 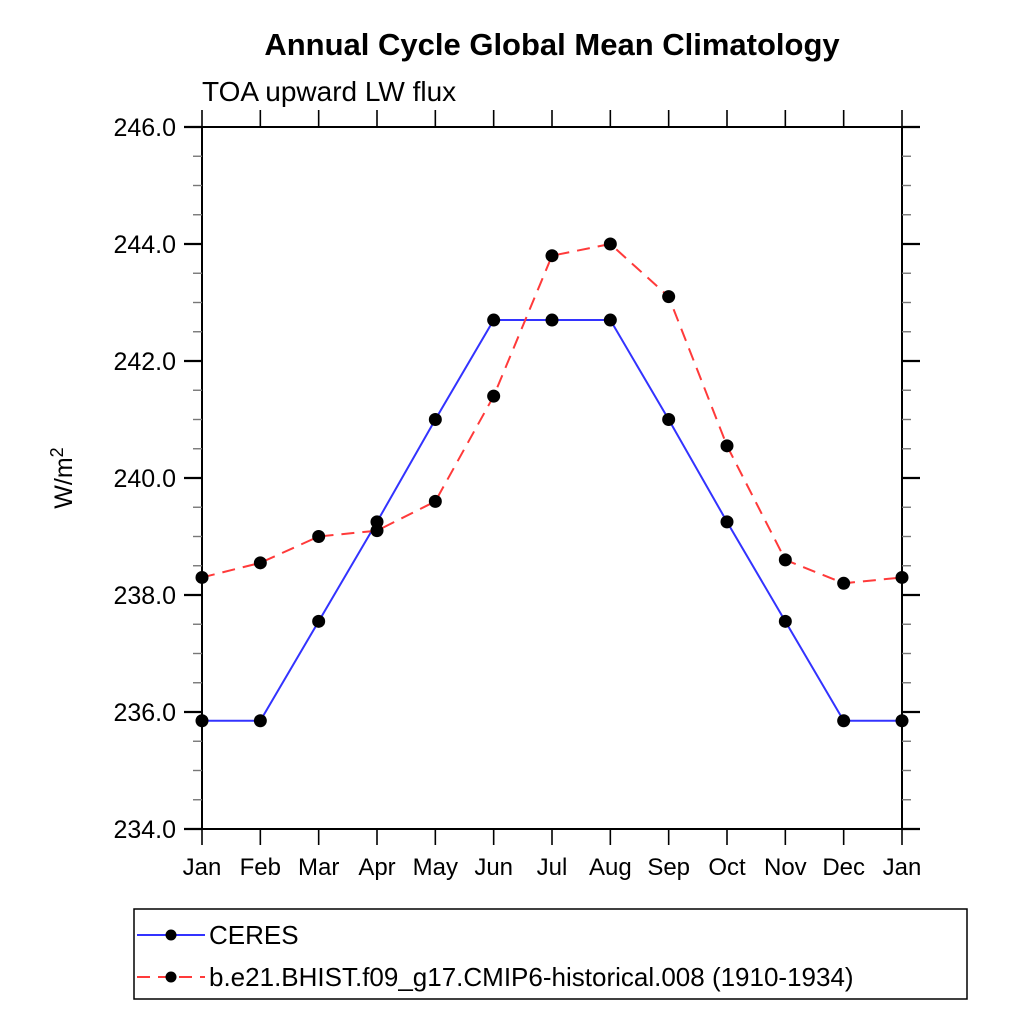 What do you see at coordinates (144, 830) in the screenshot?
I see `y-tick-label: 234.0` at bounding box center [144, 830].